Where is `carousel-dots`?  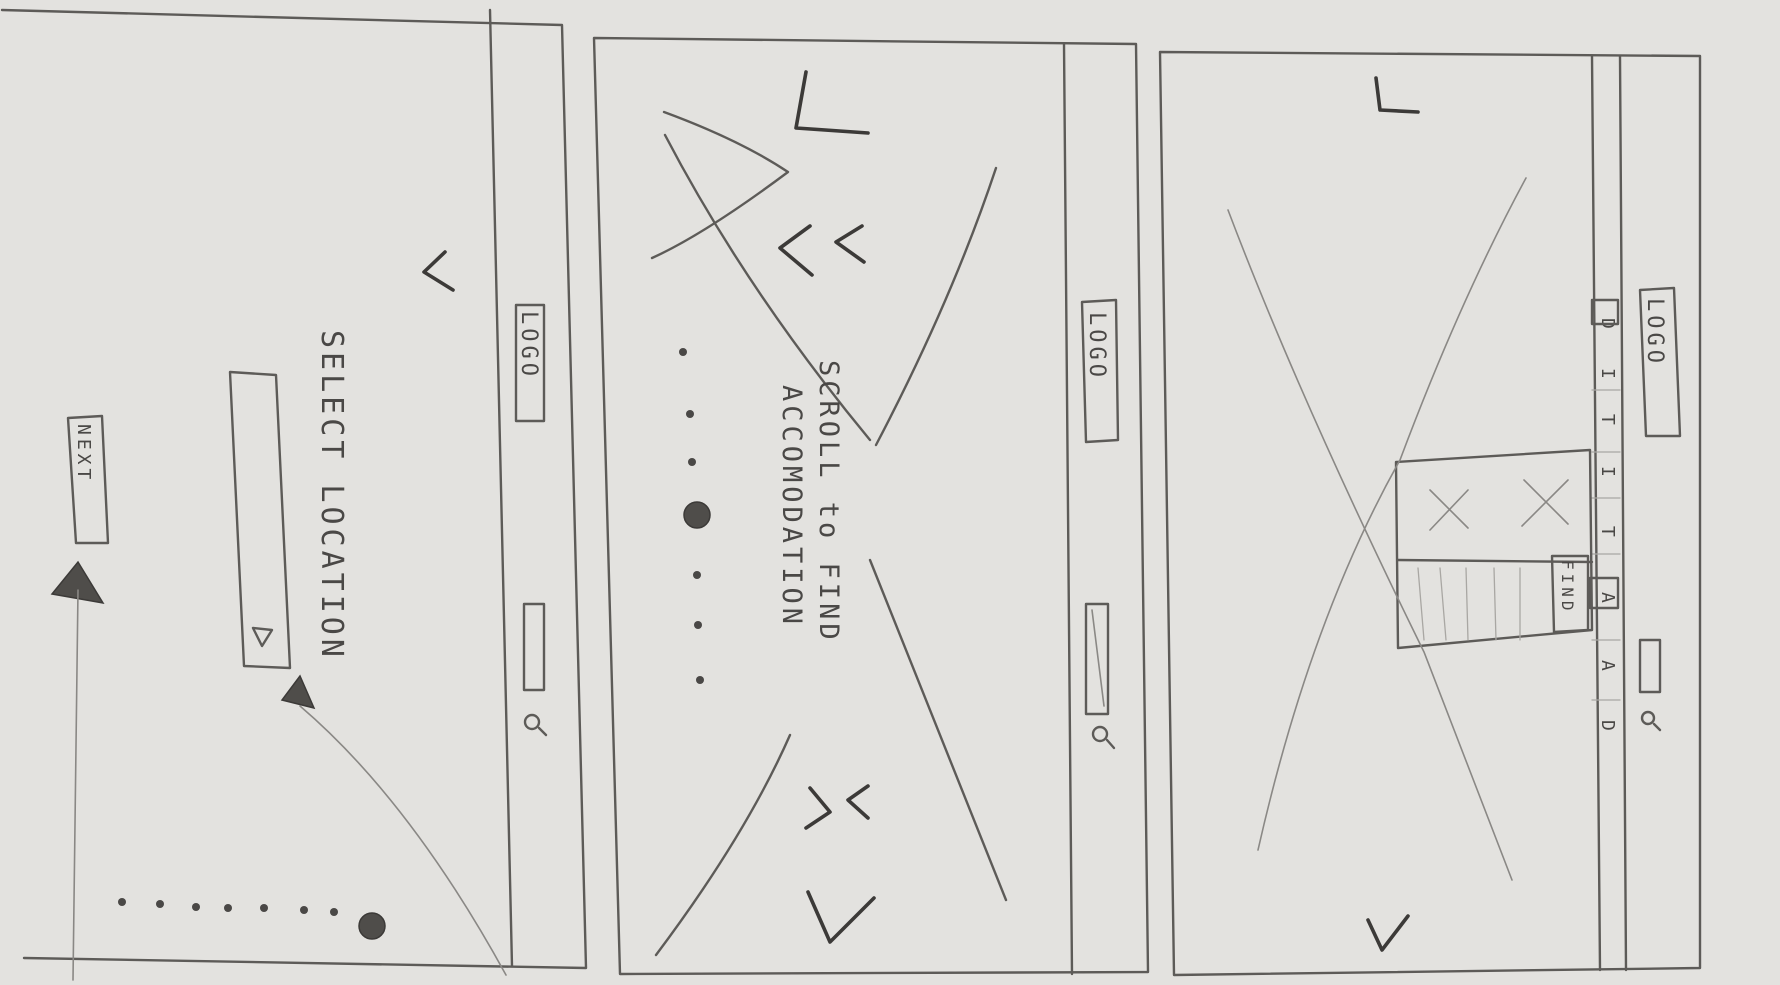
carousel-dots is located at coordinates (695, 516).